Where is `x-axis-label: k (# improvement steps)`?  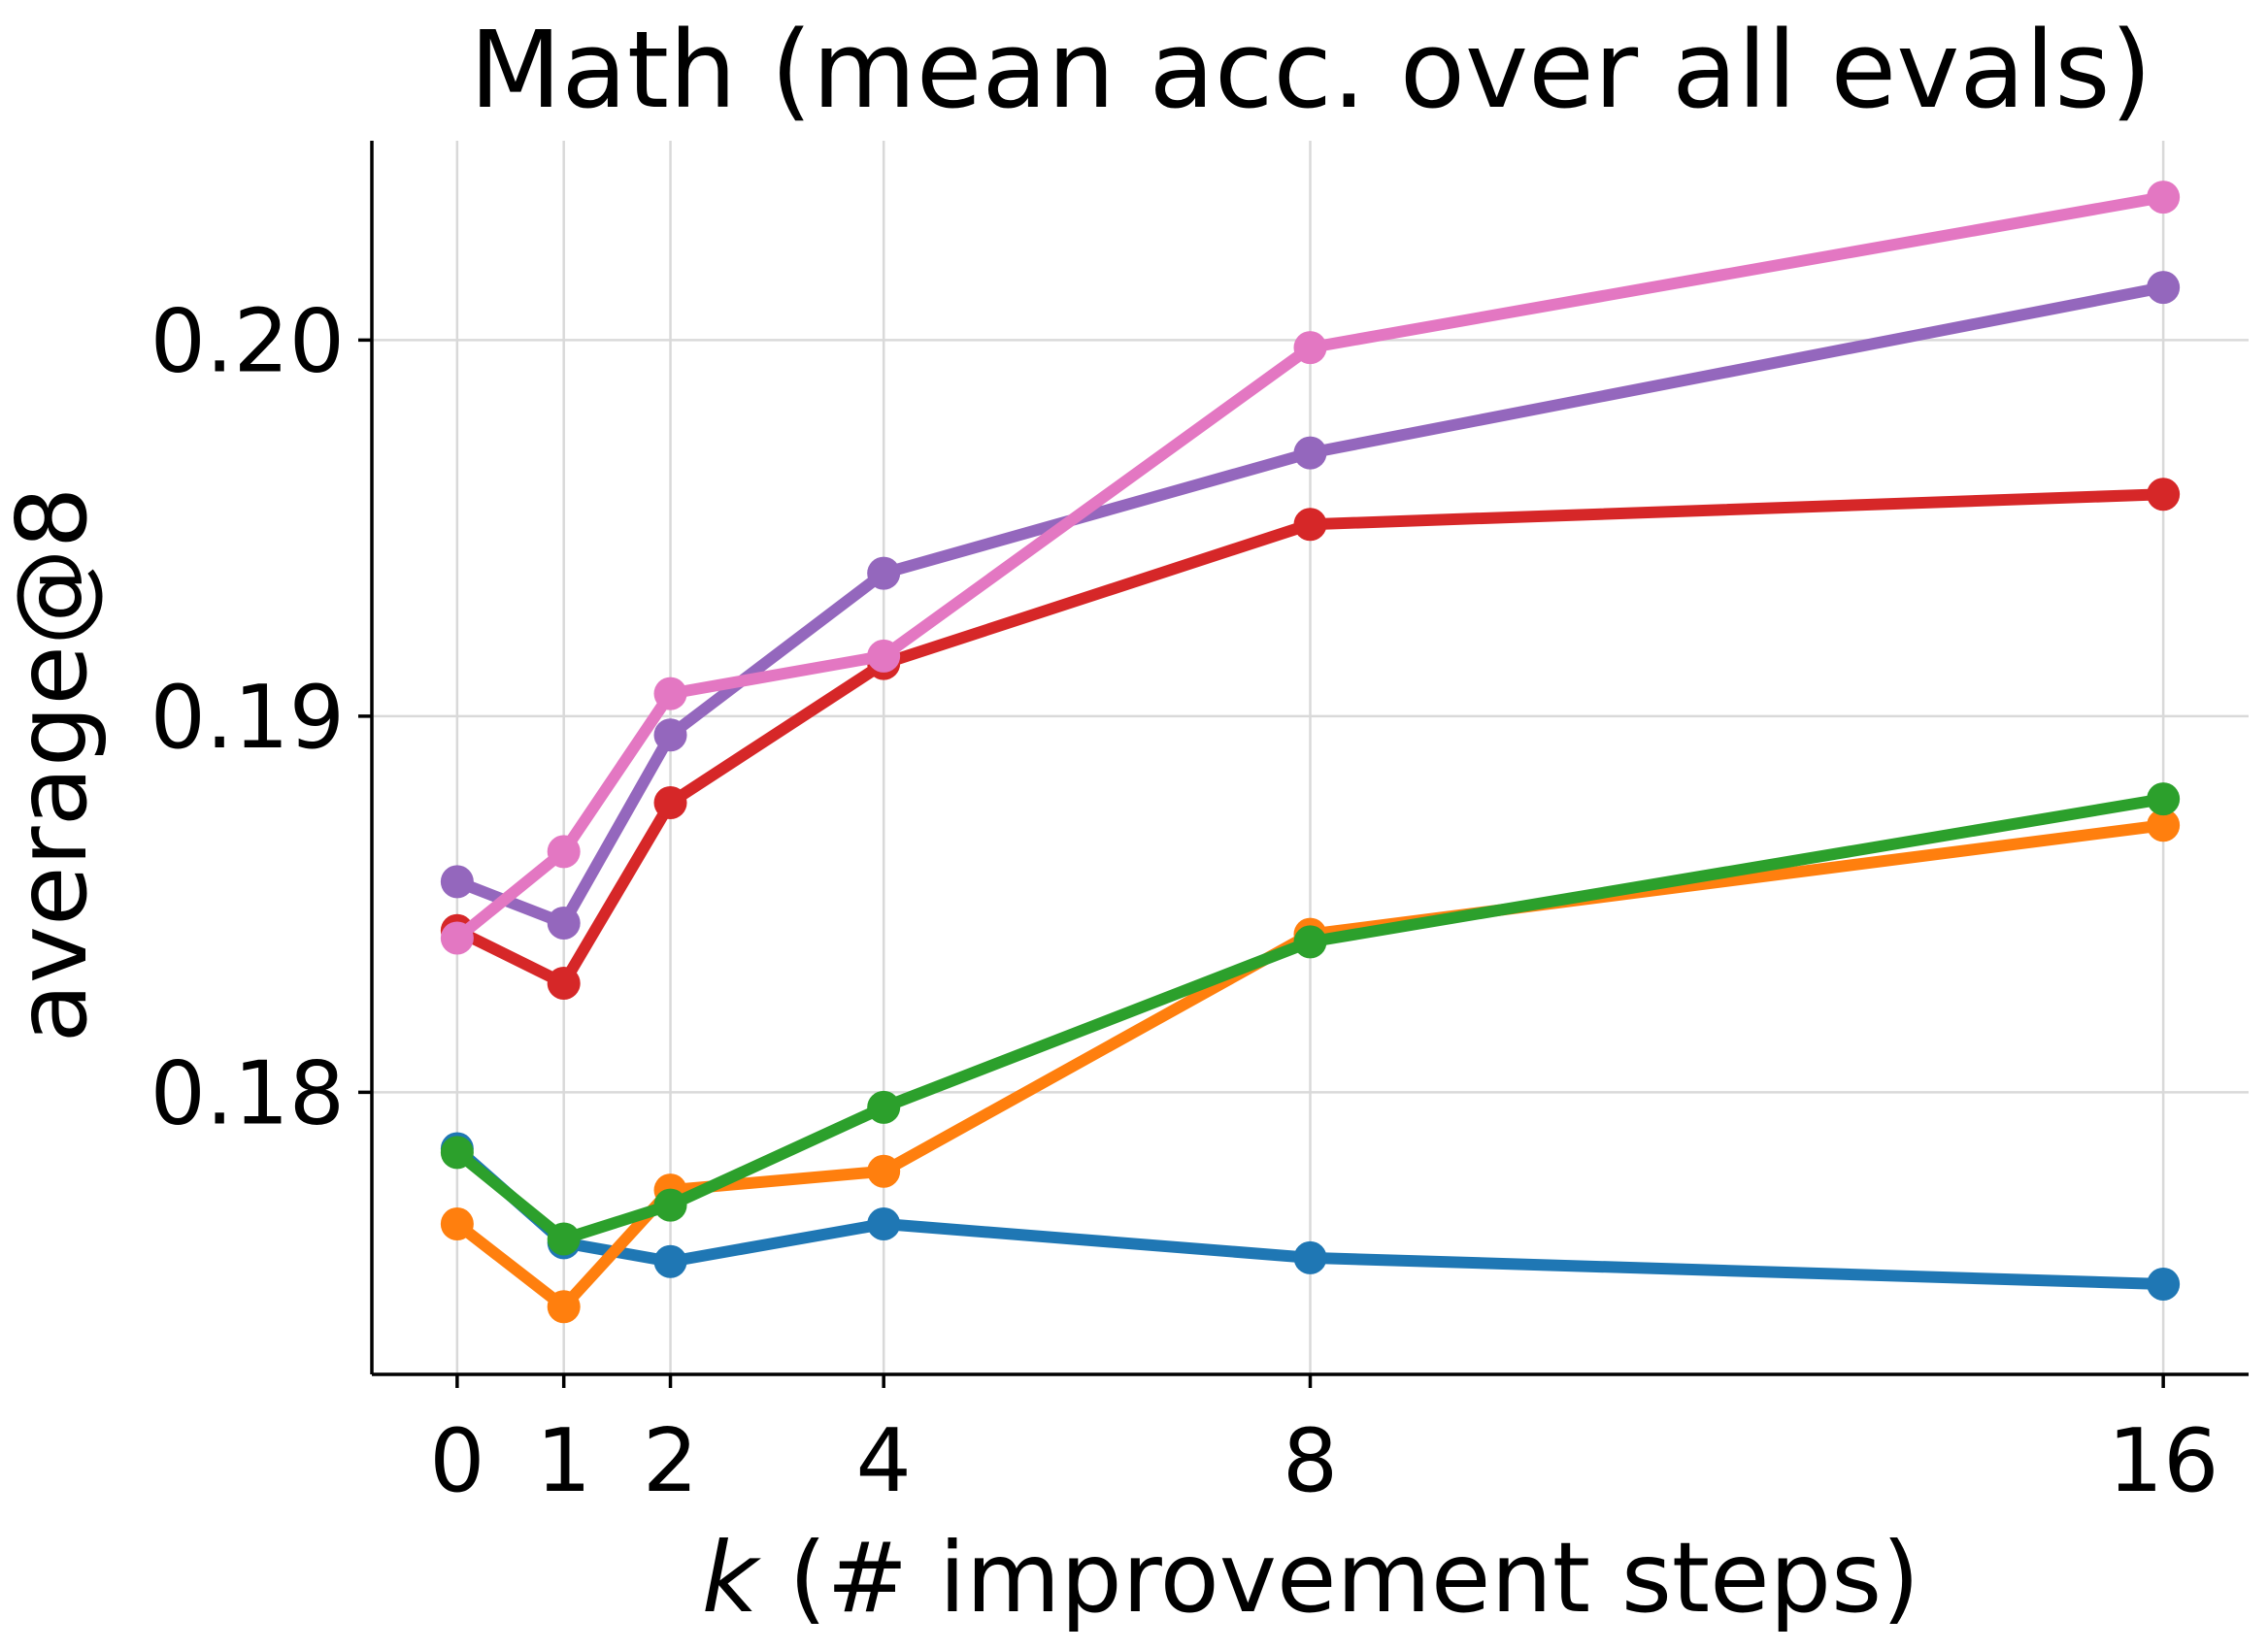 x-axis-label: k (# improvement steps) is located at coordinates (1311, 1577).